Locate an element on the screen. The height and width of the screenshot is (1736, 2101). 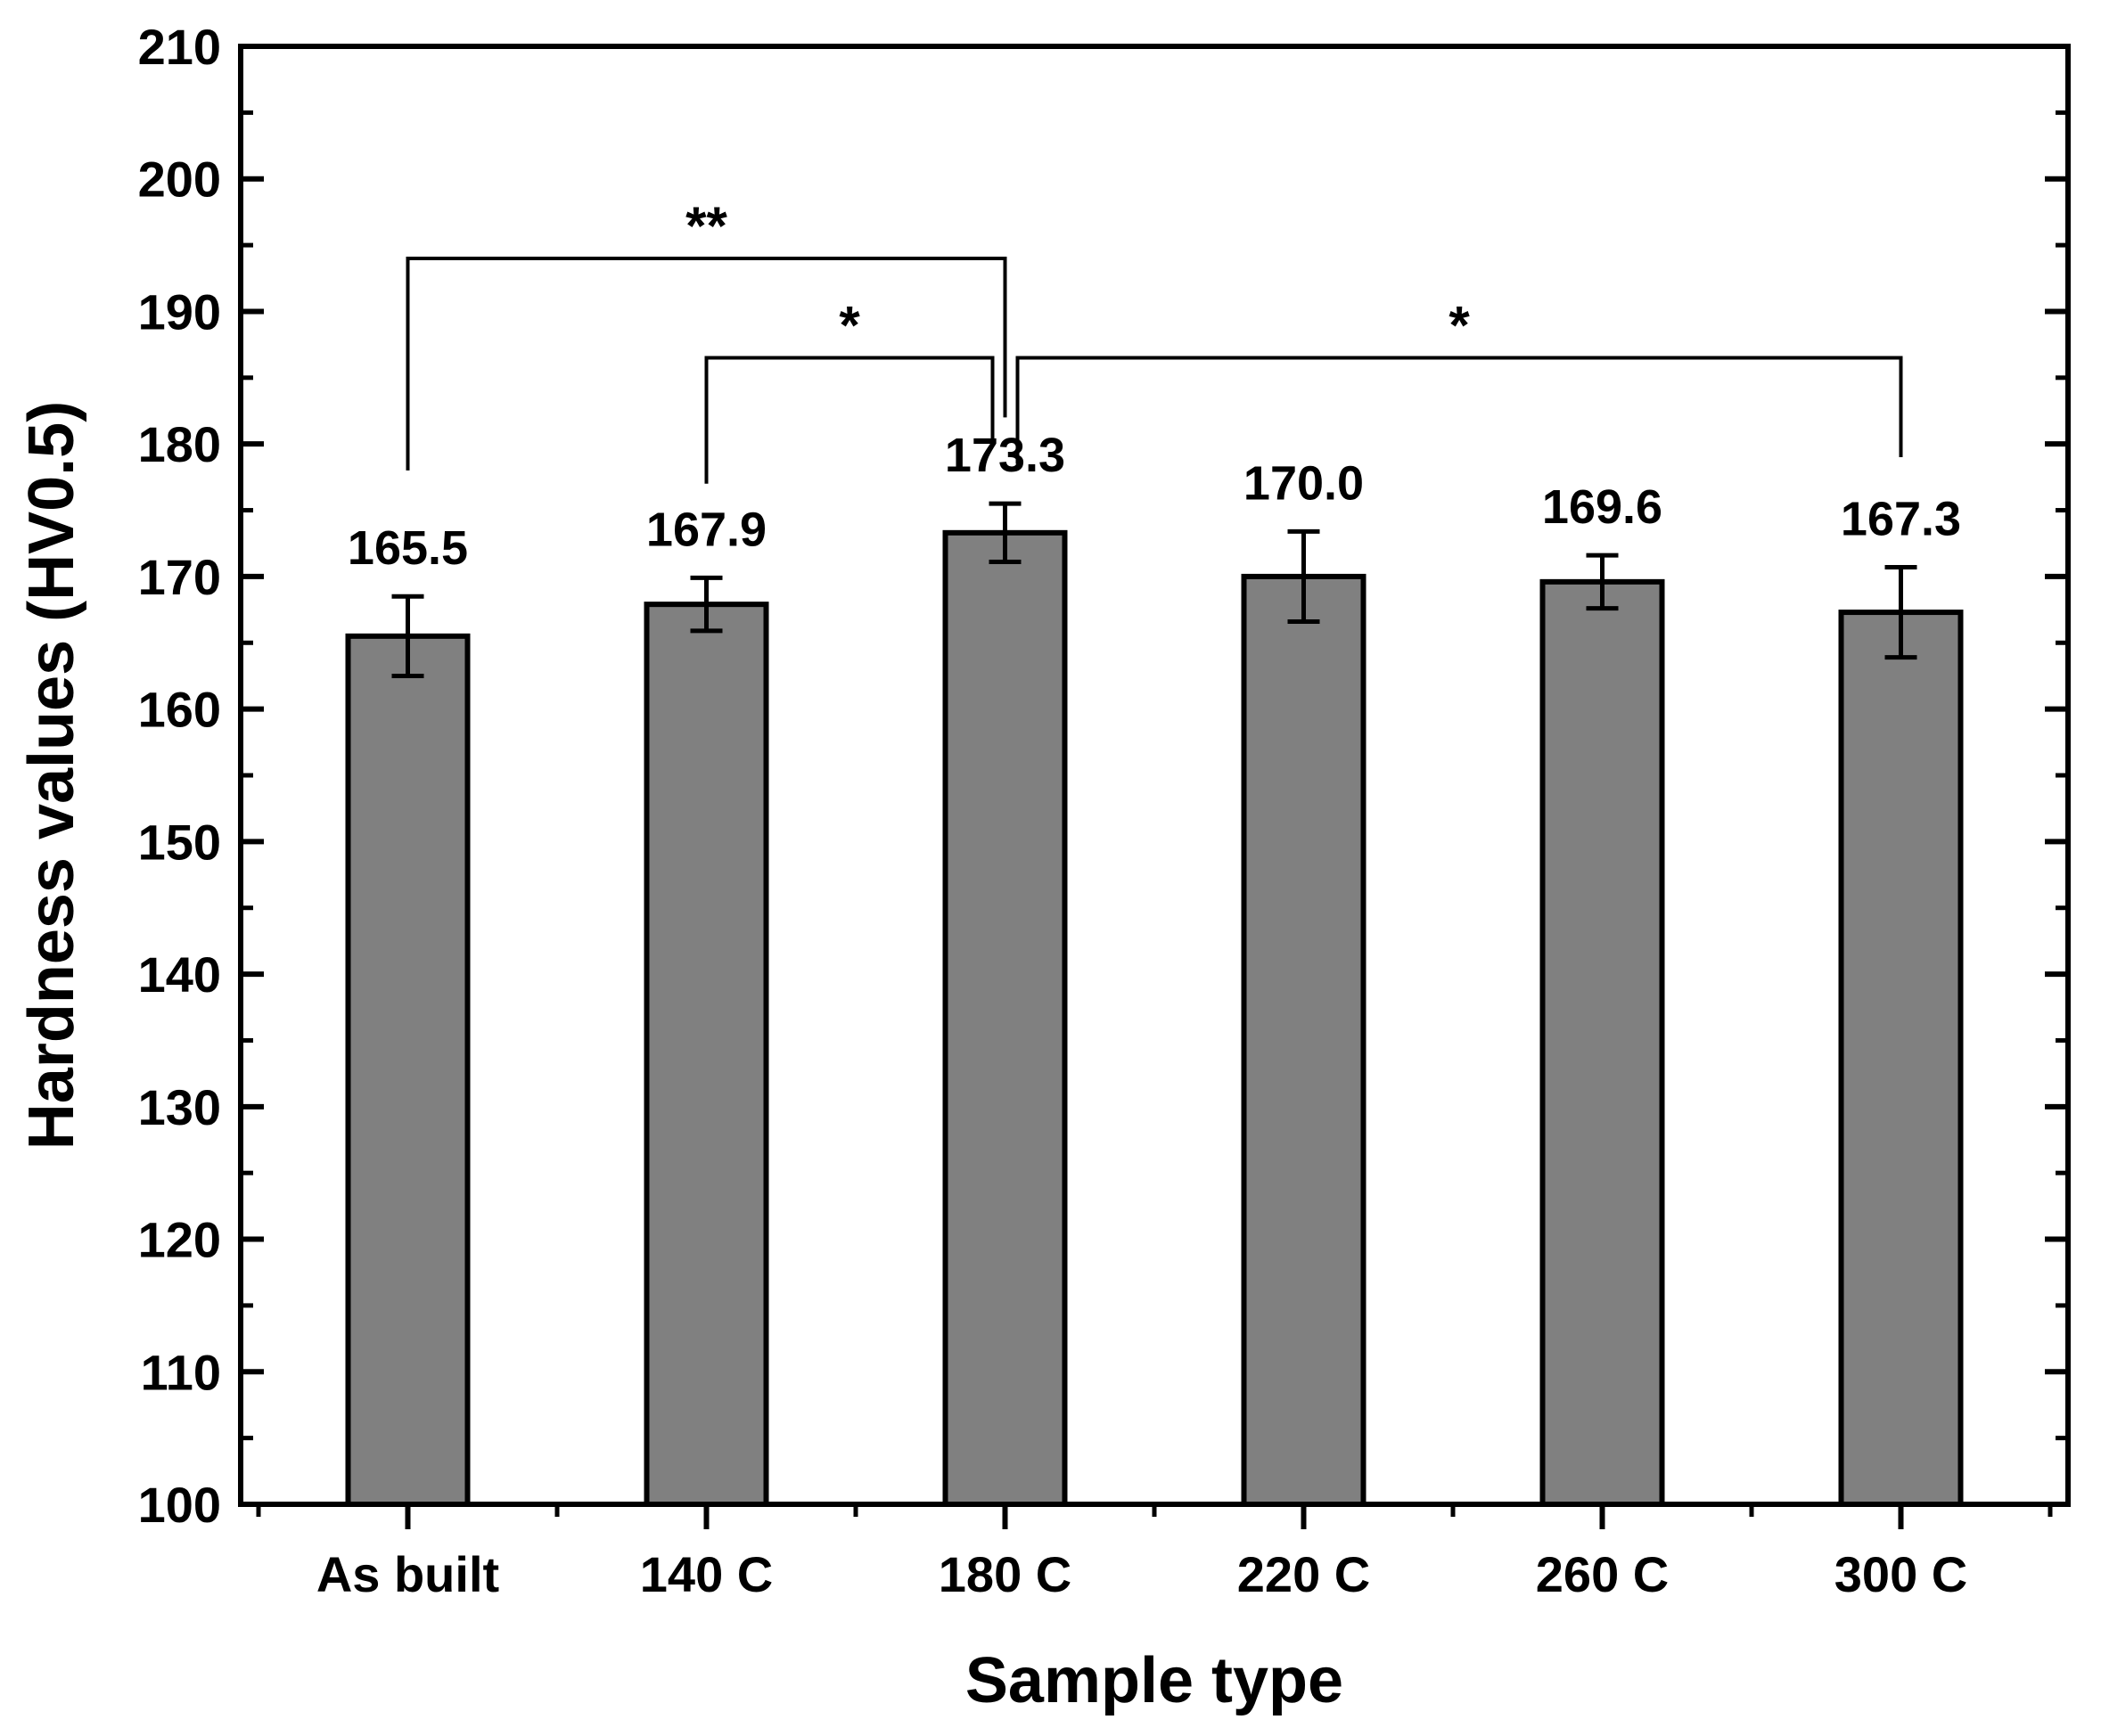
y-tick-label-4: 140 is located at coordinates (179, 975).